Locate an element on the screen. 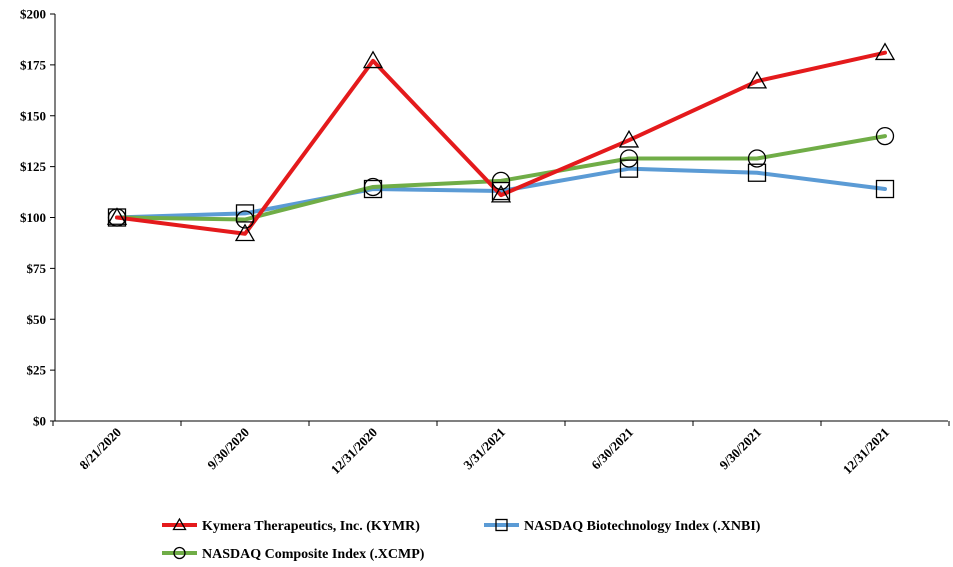  series-square is located at coordinates (501, 193).